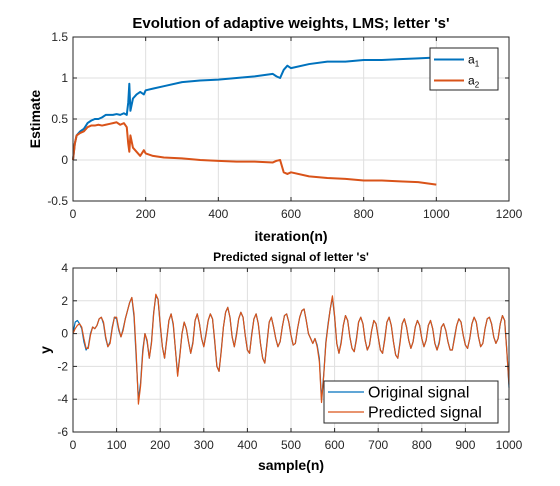 The image size is (560, 486). Describe the element at coordinates (45, 350) in the screenshot. I see `y-axis-label: y` at that location.